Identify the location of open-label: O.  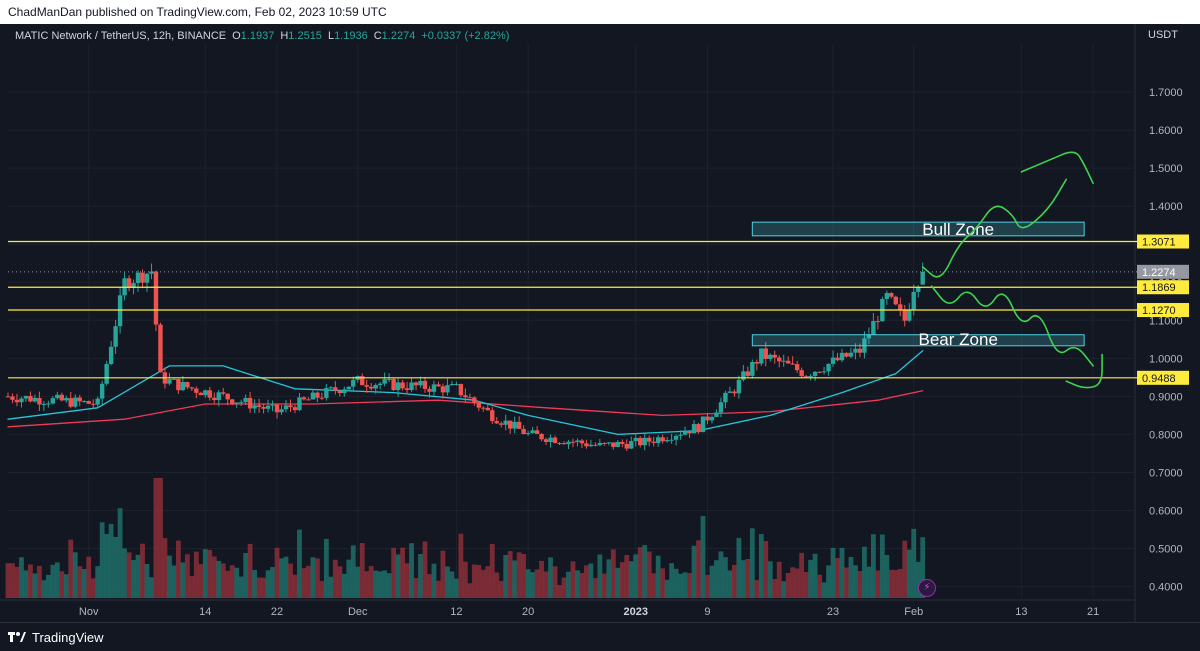
(236, 36).